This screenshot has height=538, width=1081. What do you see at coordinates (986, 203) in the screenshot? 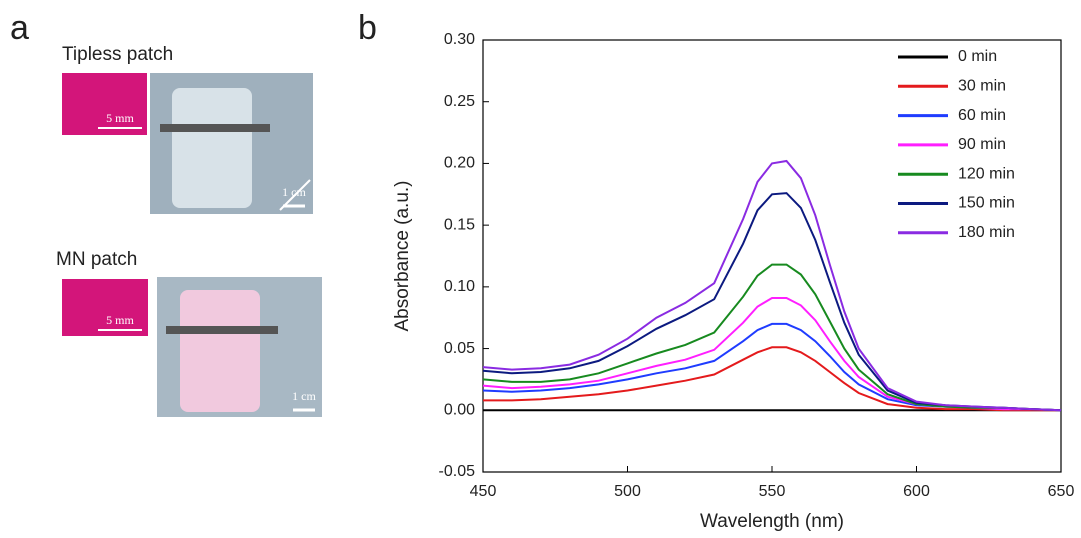
I see `legend-label: 150 min` at bounding box center [986, 203].